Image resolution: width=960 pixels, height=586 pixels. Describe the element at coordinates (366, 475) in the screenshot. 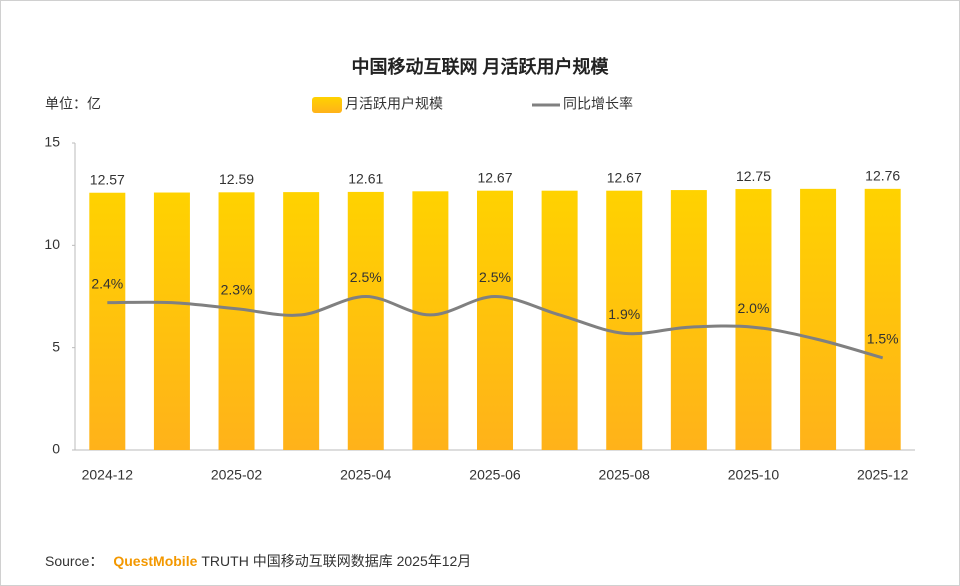

I see `x-tick-label: 2025-04` at that location.